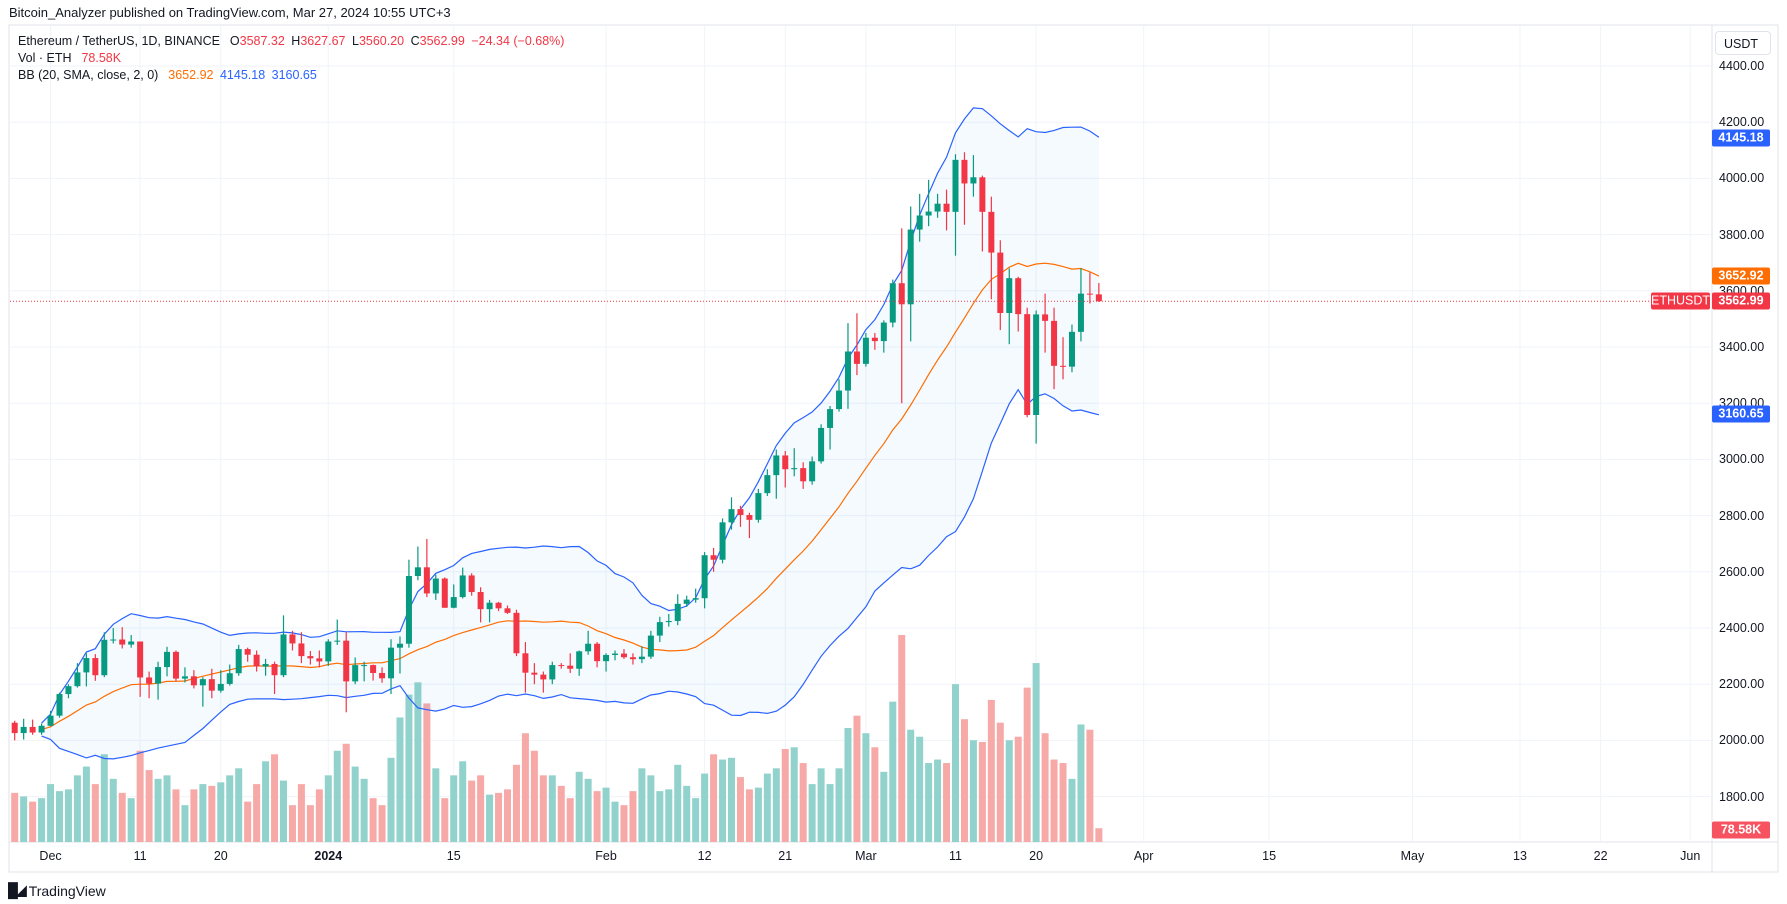 This screenshot has width=1787, height=904. What do you see at coordinates (606, 856) in the screenshot?
I see `time-tick-label: Feb` at bounding box center [606, 856].